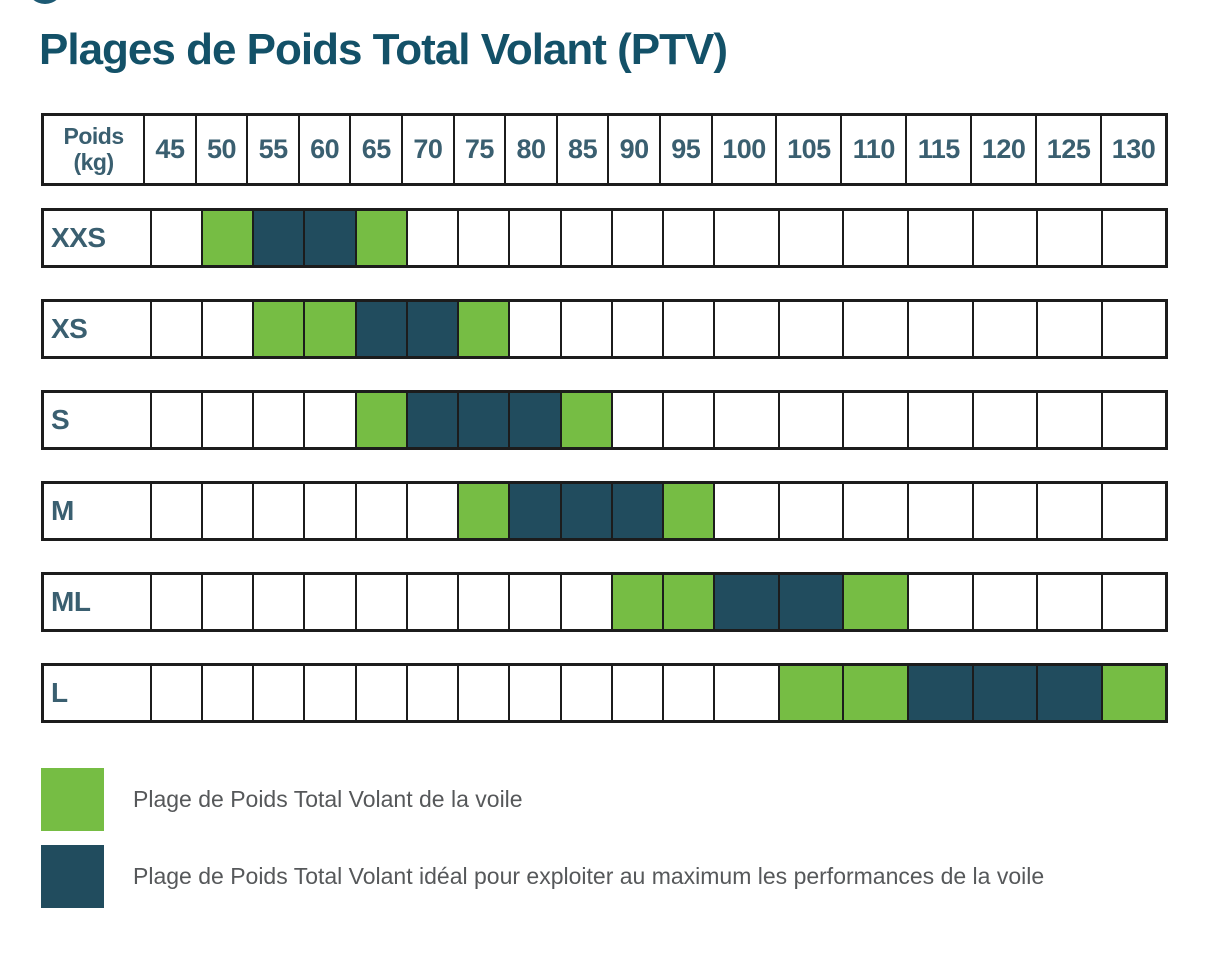 The width and height of the screenshot is (1214, 959). Describe the element at coordinates (1070, 149) in the screenshot. I see `header-weight-125: 125` at that location.